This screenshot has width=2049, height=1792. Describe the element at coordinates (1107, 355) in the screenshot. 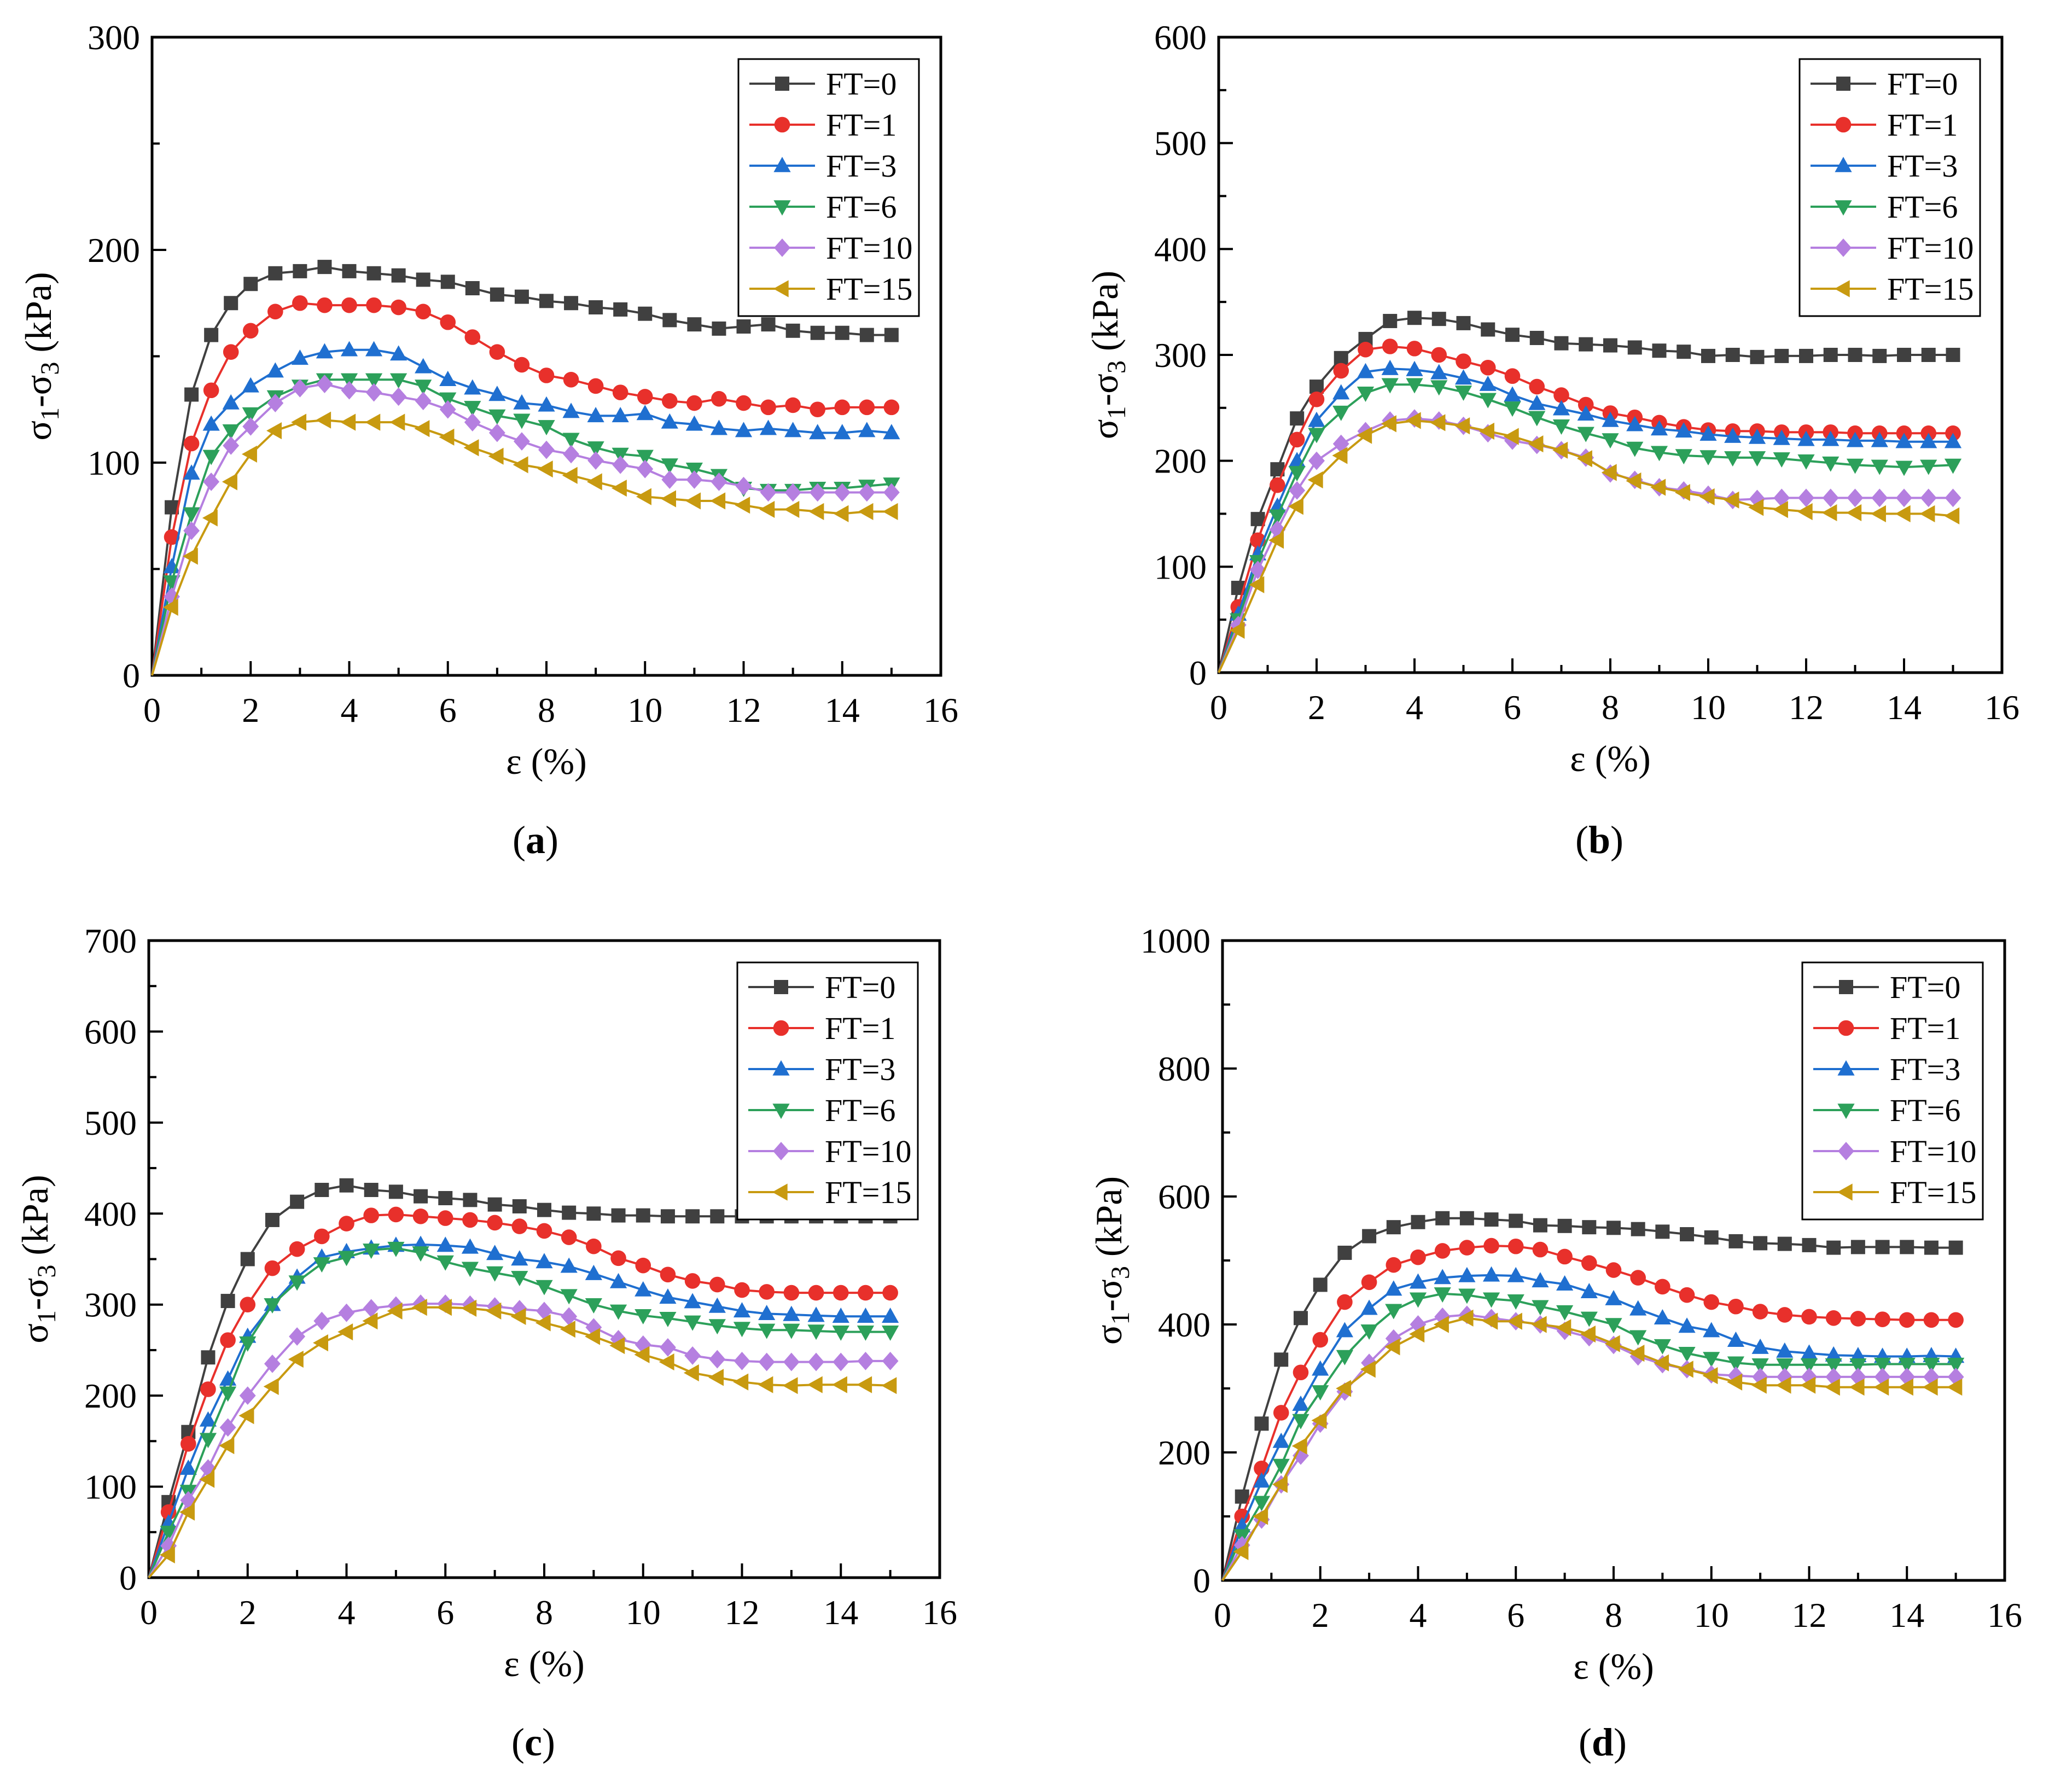

I see `y-axis-title: σ1-σ3 (kPa)` at that location.